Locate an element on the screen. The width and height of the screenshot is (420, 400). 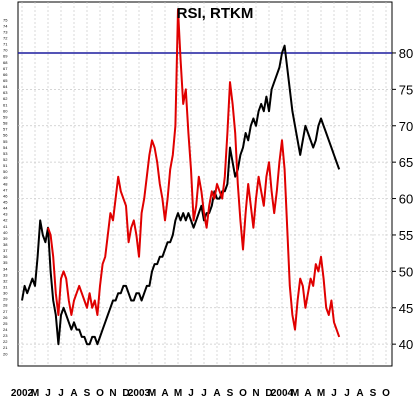
left-tick-label: 64 is located at coordinates (5, 86).